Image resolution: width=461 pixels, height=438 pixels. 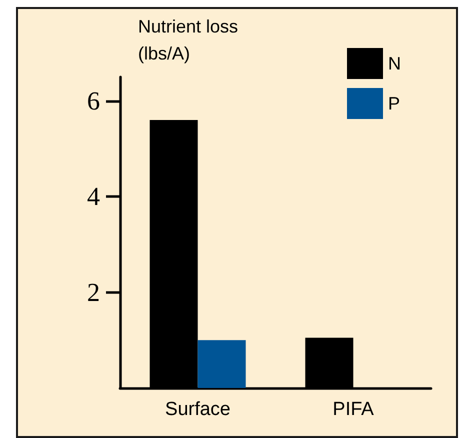 I want to click on legend-label: N, so click(x=394, y=64).